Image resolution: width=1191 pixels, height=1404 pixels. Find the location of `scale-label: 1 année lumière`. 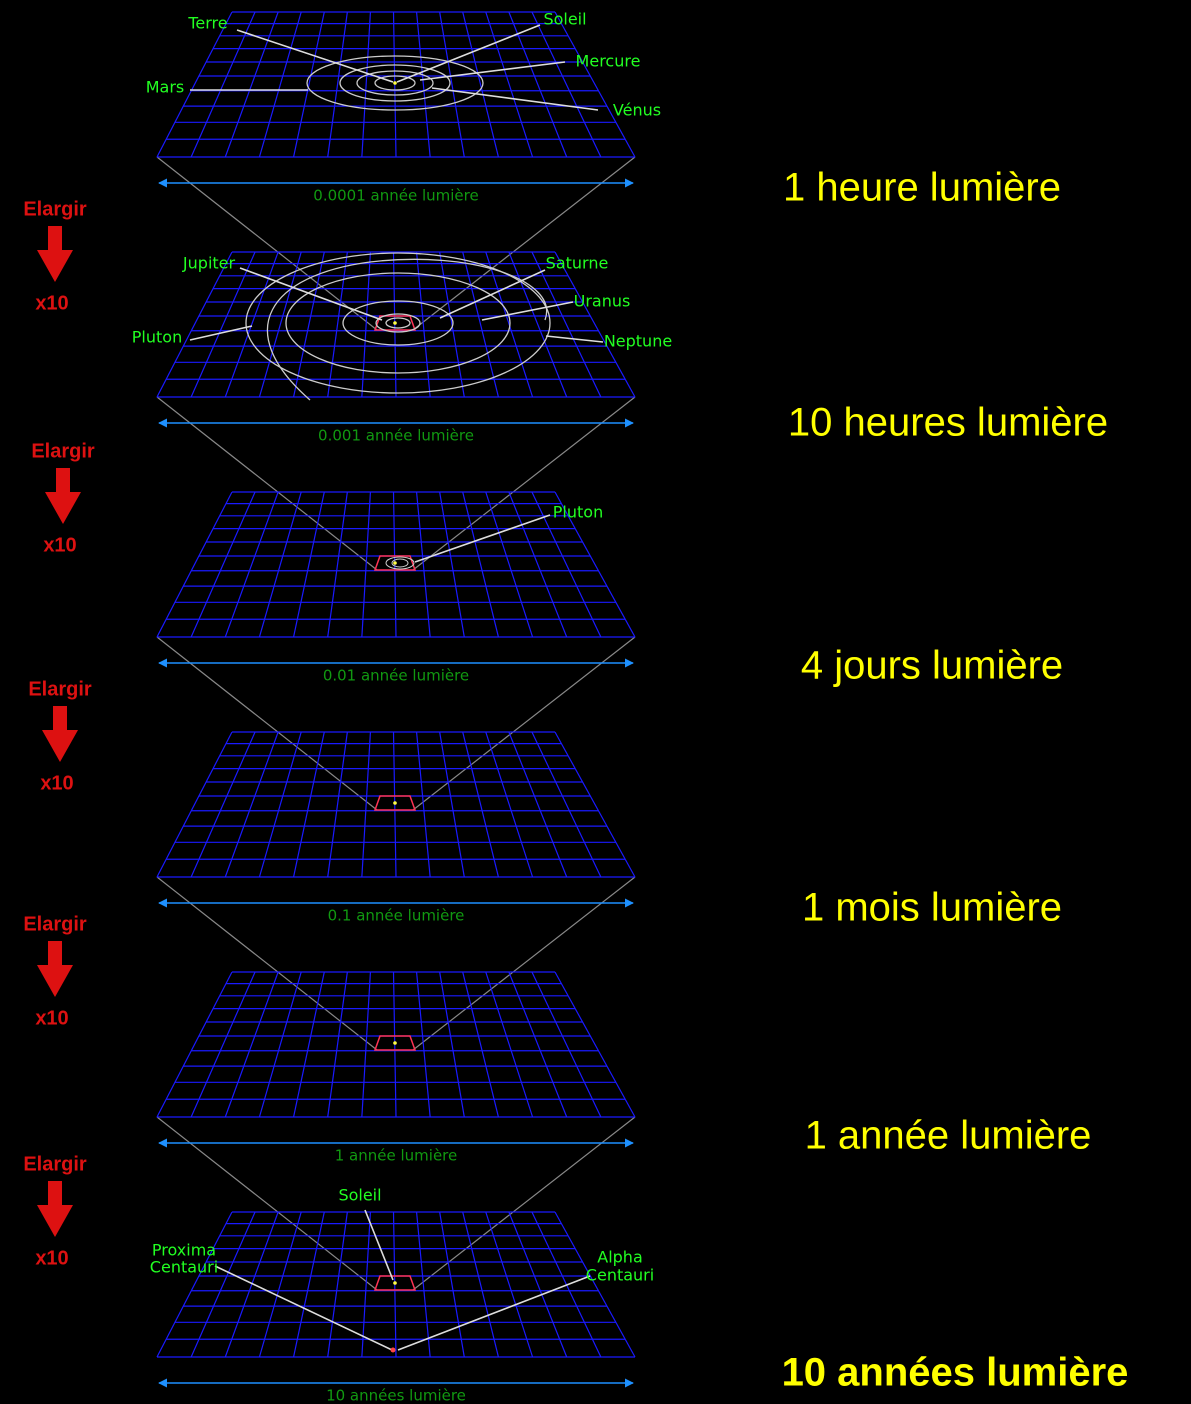

scale-label: 1 année lumière is located at coordinates (396, 1156).